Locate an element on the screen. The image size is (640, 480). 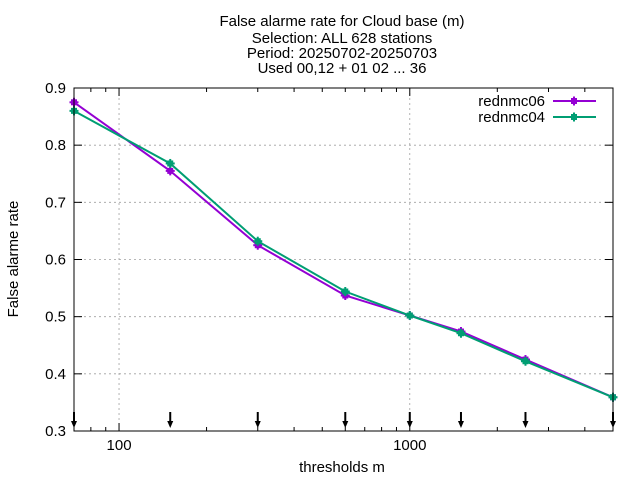
y-tick-label: 0.6 is located at coordinates (55, 260).